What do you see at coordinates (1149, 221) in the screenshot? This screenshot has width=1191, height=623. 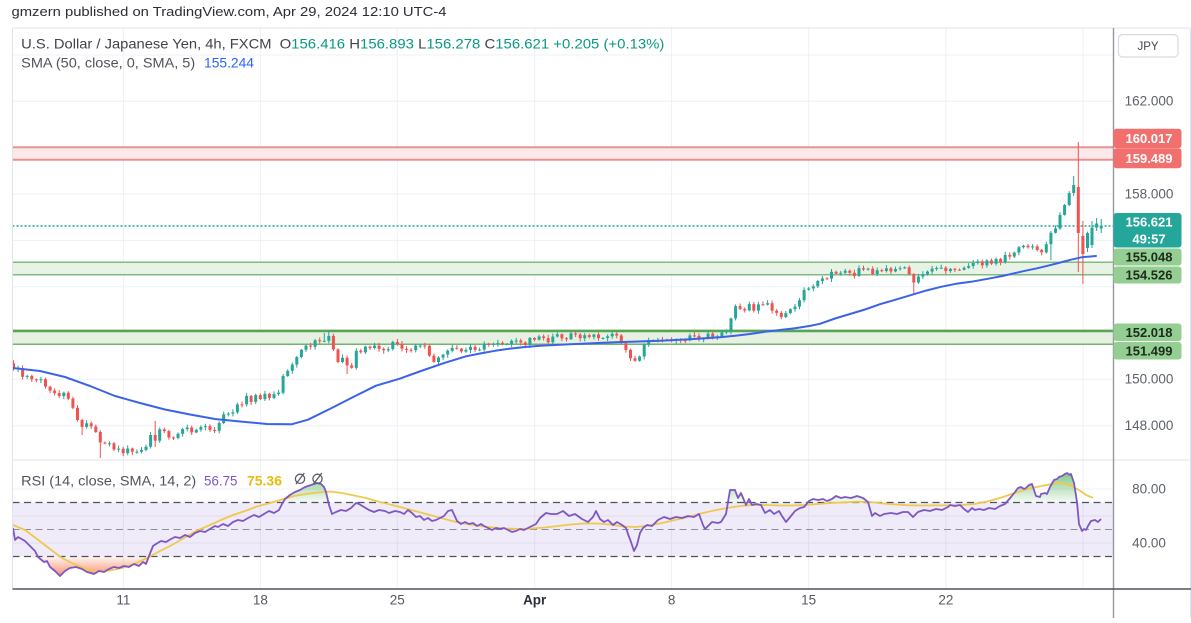 I see `svg-text: 156.621` at bounding box center [1149, 221].